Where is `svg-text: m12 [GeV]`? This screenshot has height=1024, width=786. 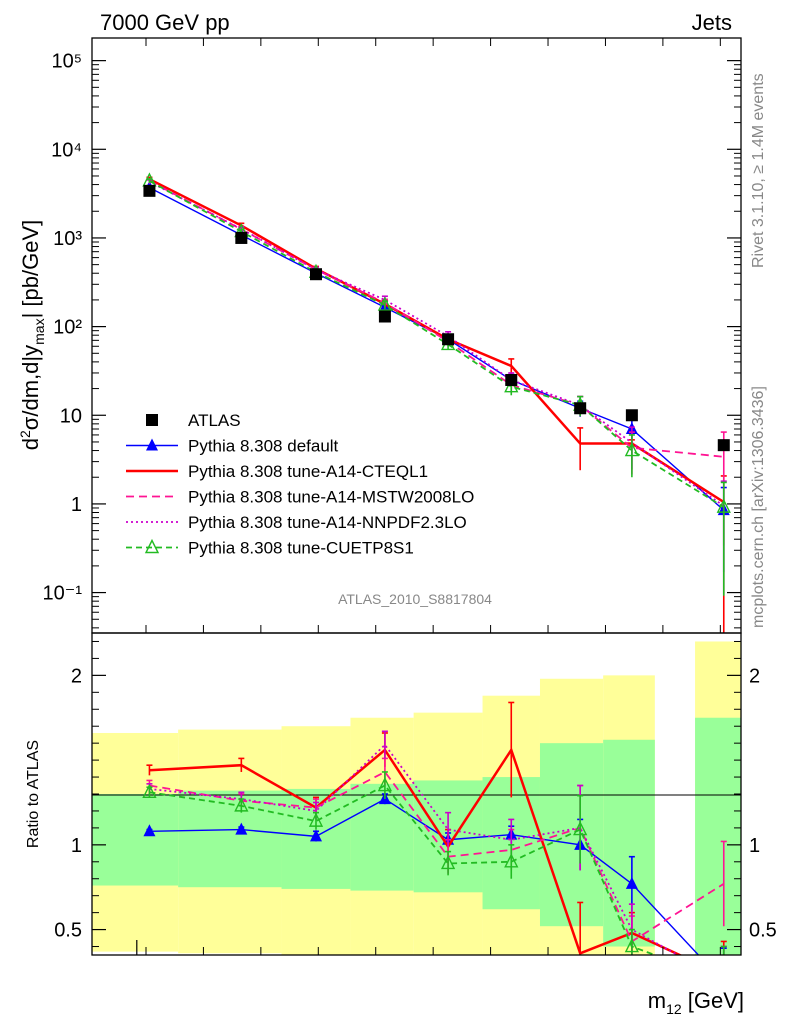
svg-text: m12 [GeV] is located at coordinates (696, 1002).